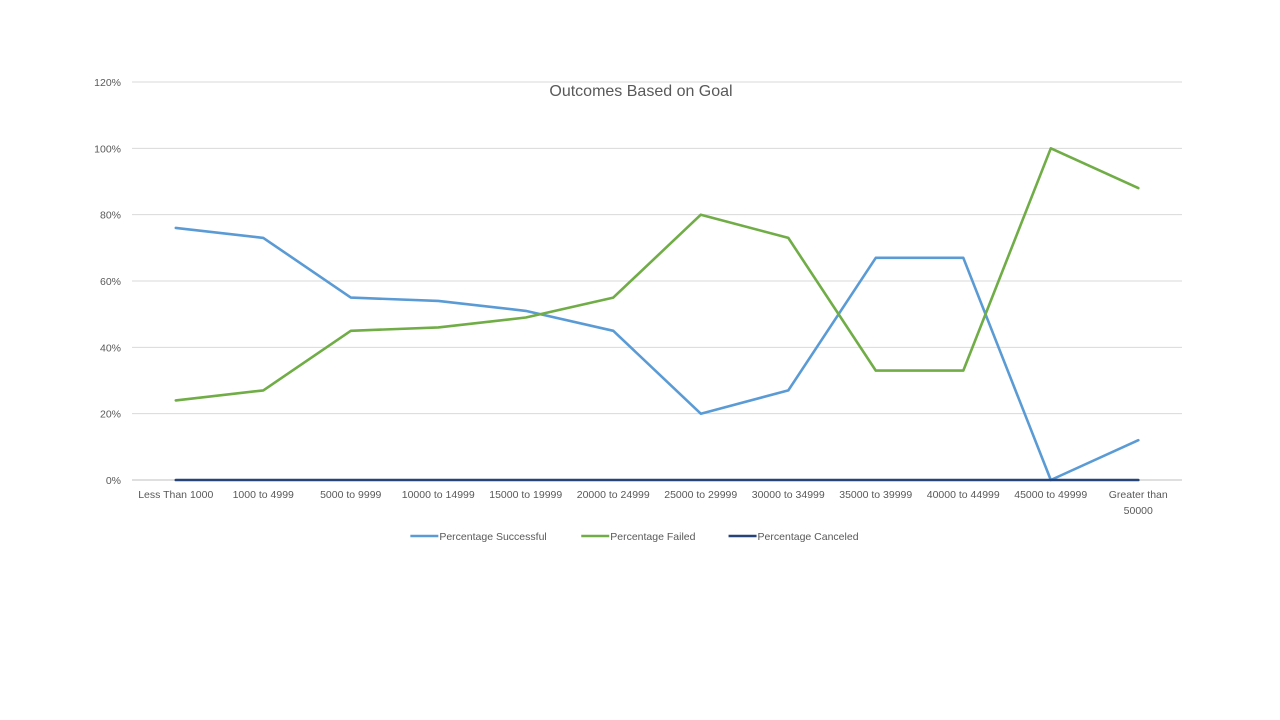 This screenshot has height=720, width=1280. Describe the element at coordinates (640, 91) in the screenshot. I see `chart-title: Outcomes Based on Goal` at that location.